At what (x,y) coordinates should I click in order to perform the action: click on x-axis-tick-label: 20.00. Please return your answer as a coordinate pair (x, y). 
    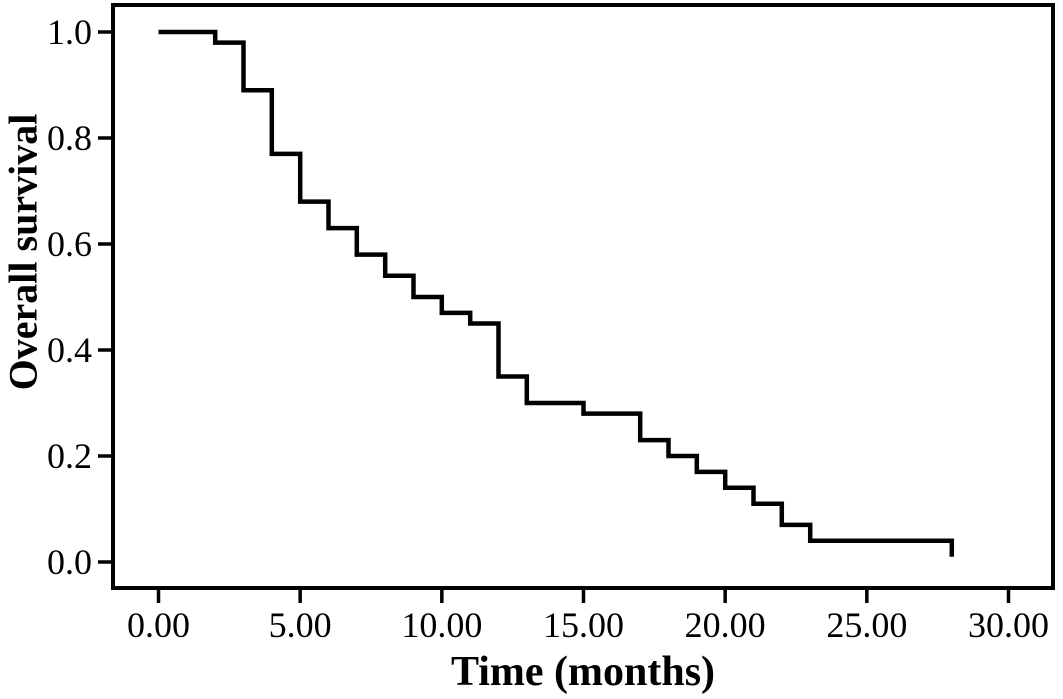
    Looking at the image, I should click on (725, 625).